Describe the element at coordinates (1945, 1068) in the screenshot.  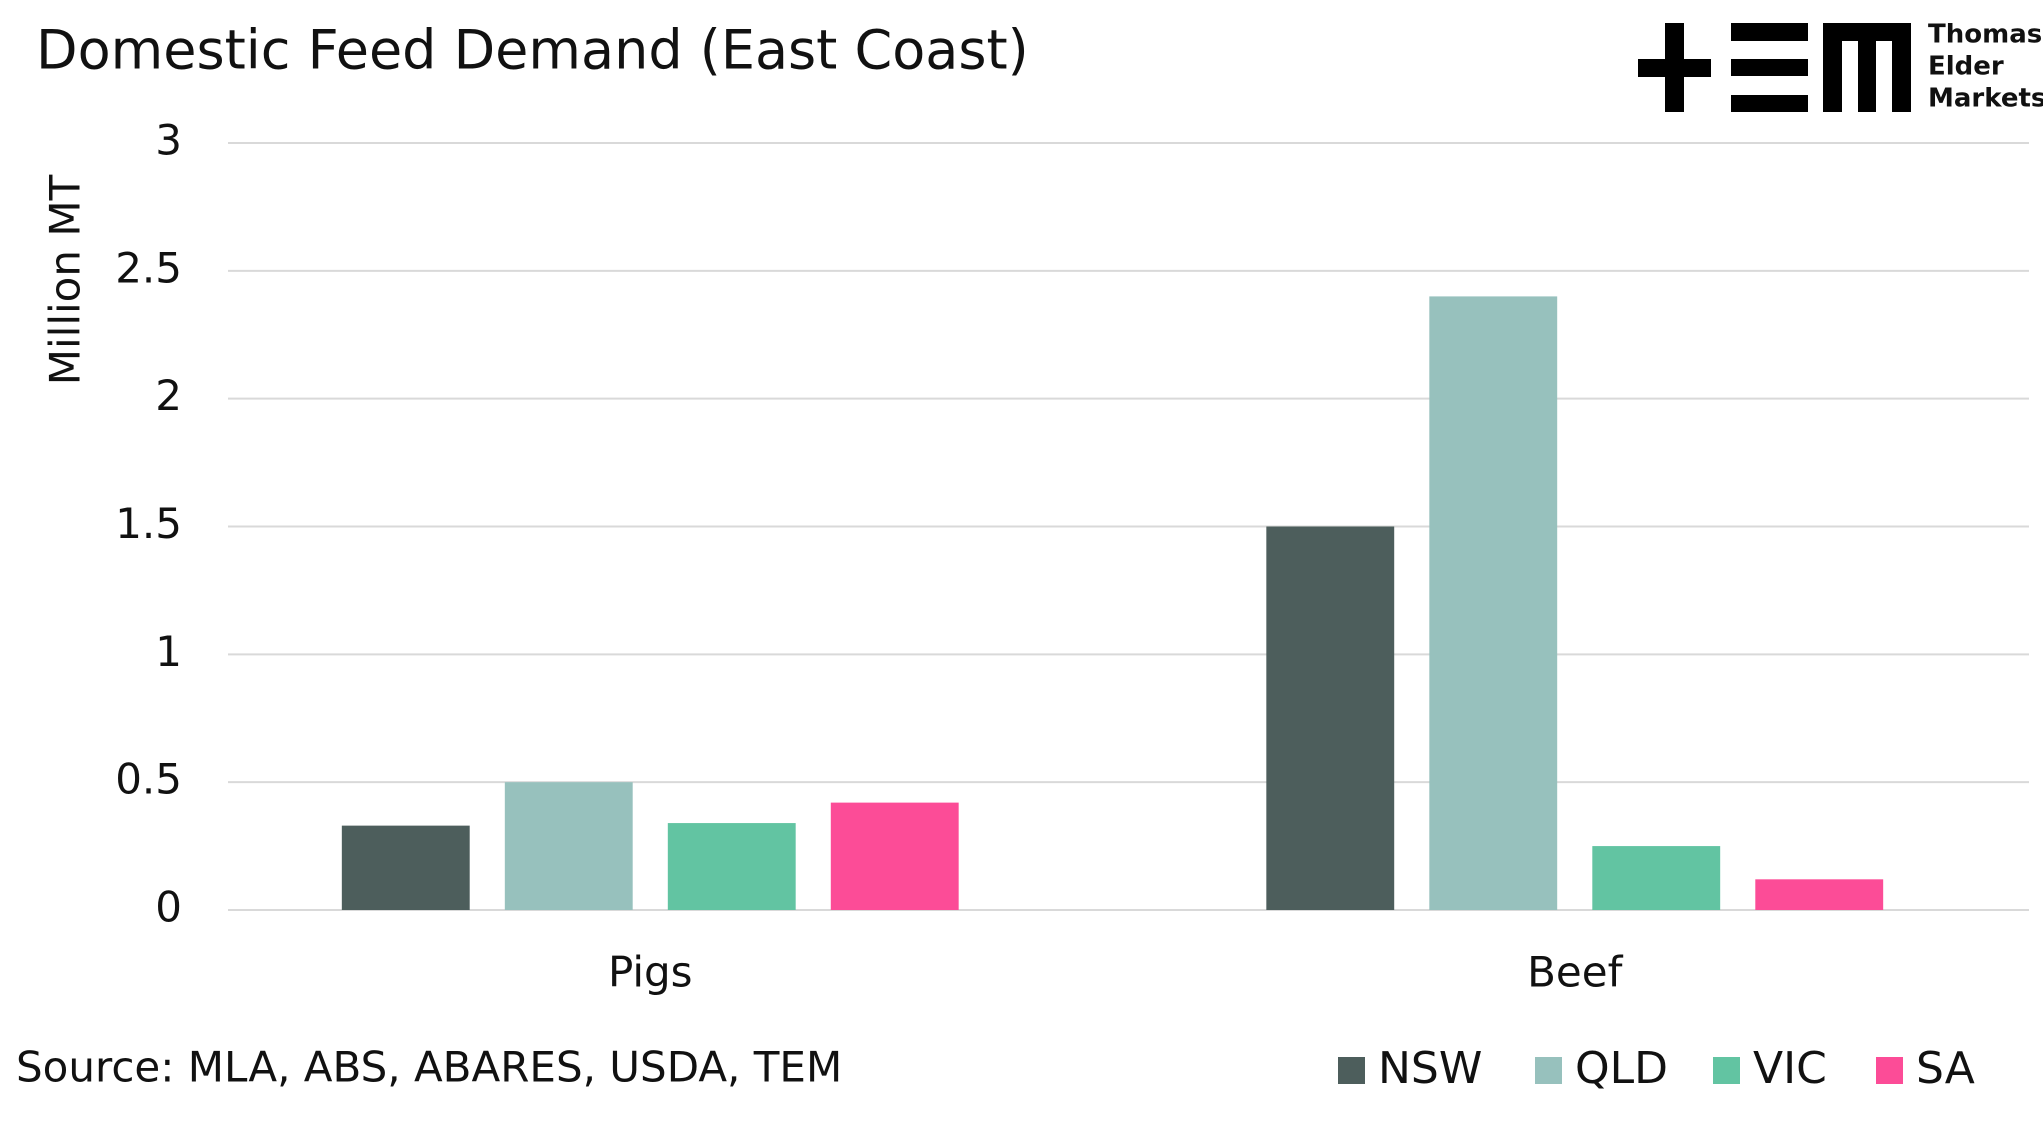
I see `legend-label: SA` at that location.